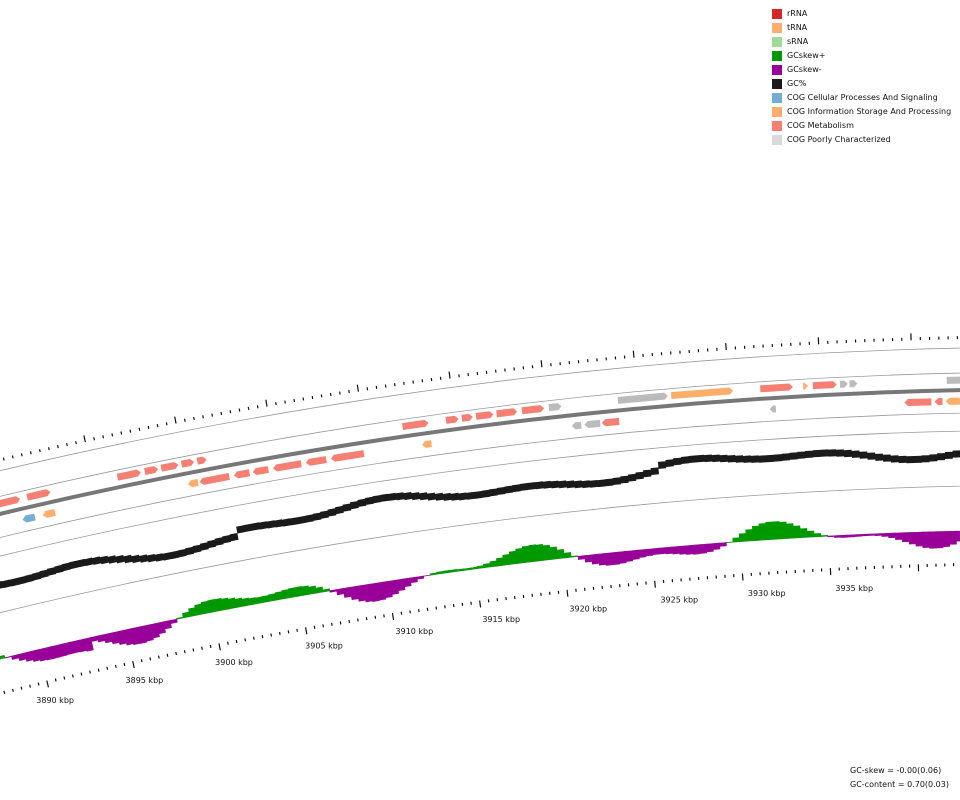  I want to click on legend-label: COG Information Storage And Processing, so click(869, 111).